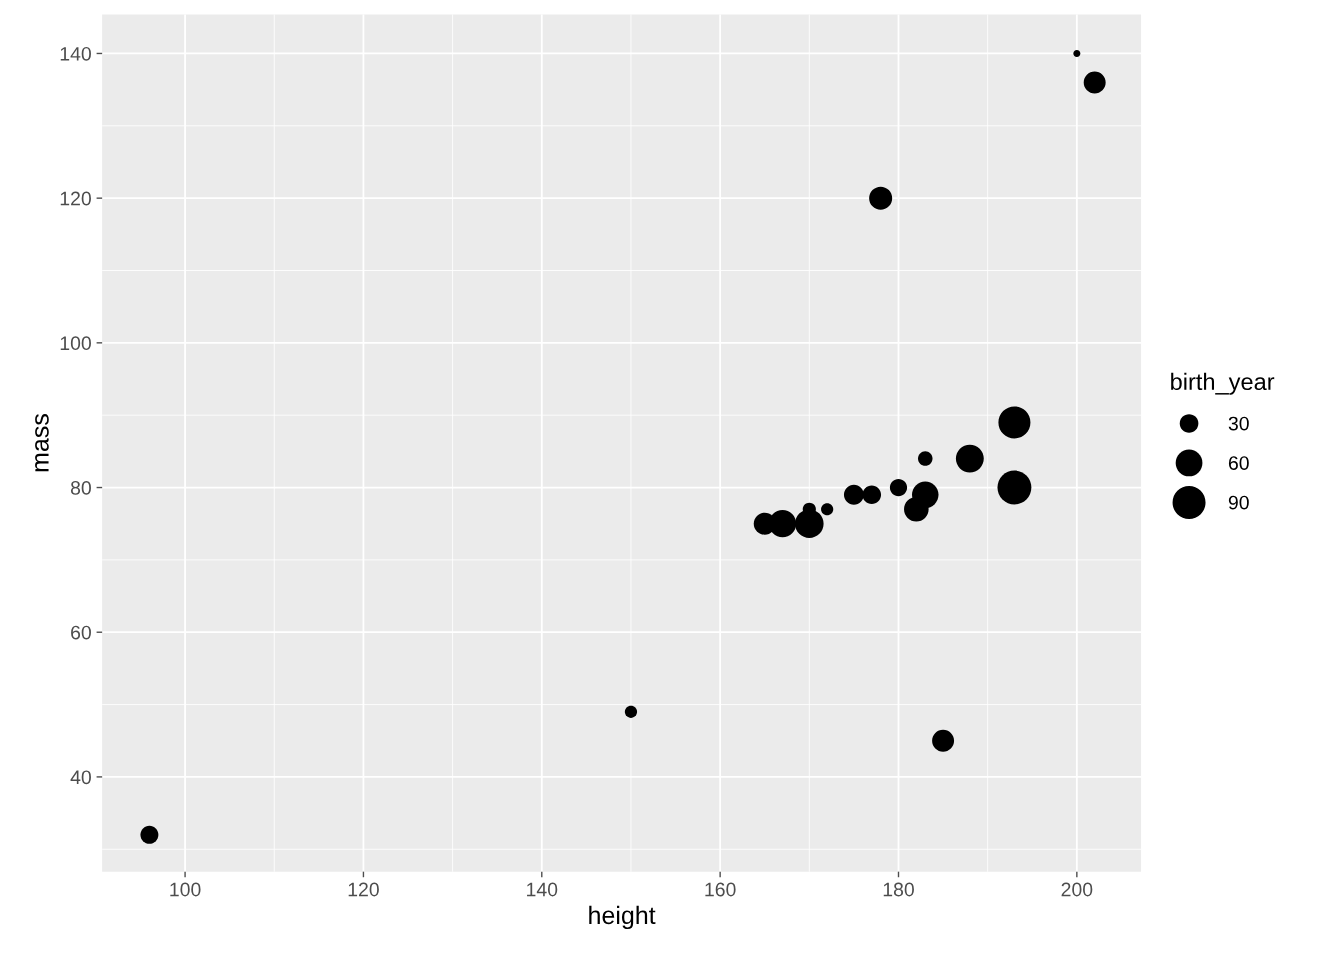 This screenshot has height=960, width=1344. What do you see at coordinates (75, 198) in the screenshot?
I see `y-tick-label: 120` at bounding box center [75, 198].